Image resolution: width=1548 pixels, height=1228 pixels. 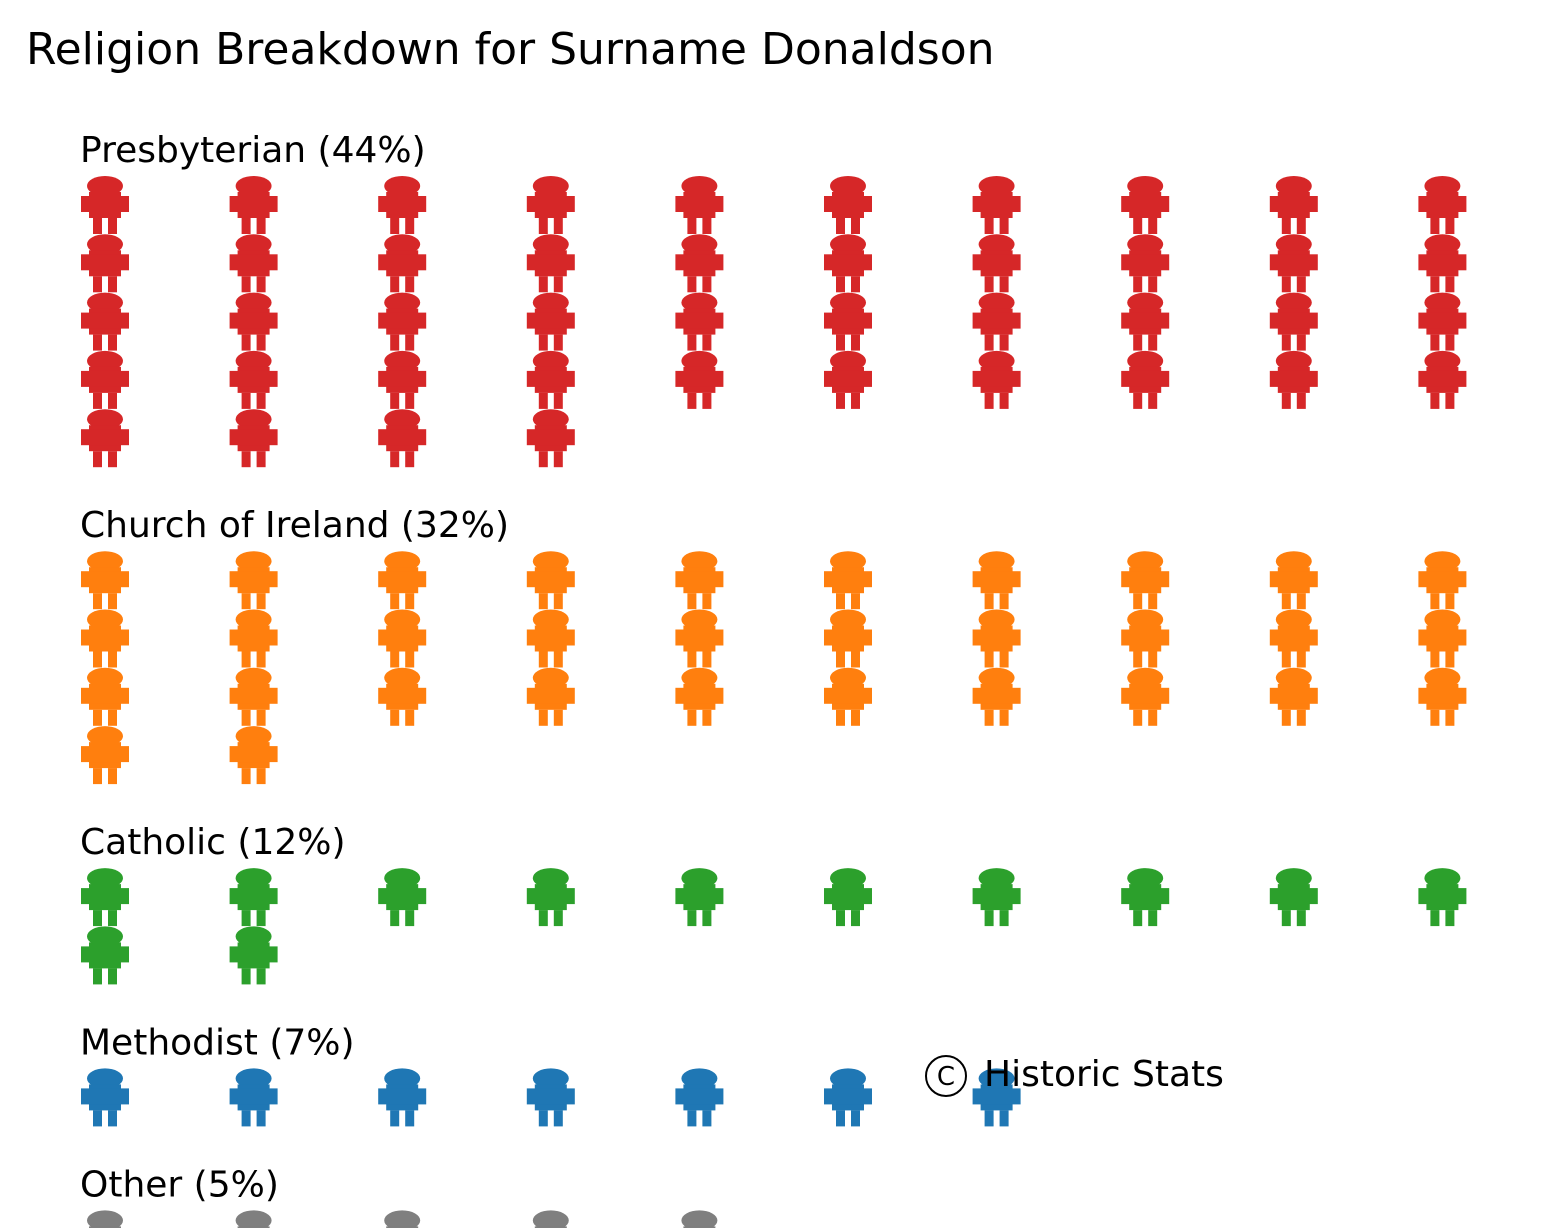 What do you see at coordinates (179, 1184) in the screenshot?
I see `group-label: Other (5%)` at bounding box center [179, 1184].